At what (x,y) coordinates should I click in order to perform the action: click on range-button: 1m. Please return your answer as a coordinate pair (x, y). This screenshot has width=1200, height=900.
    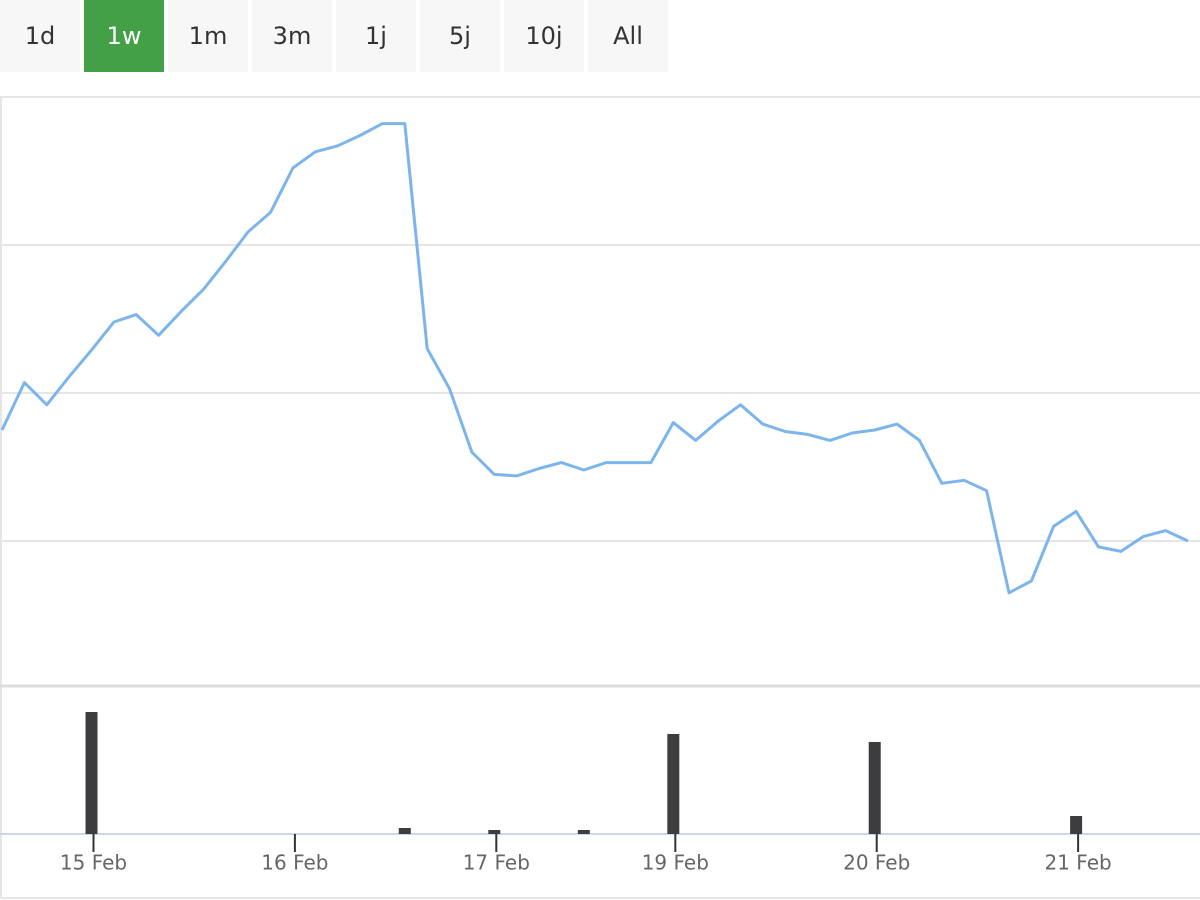
    Looking at the image, I should click on (208, 36).